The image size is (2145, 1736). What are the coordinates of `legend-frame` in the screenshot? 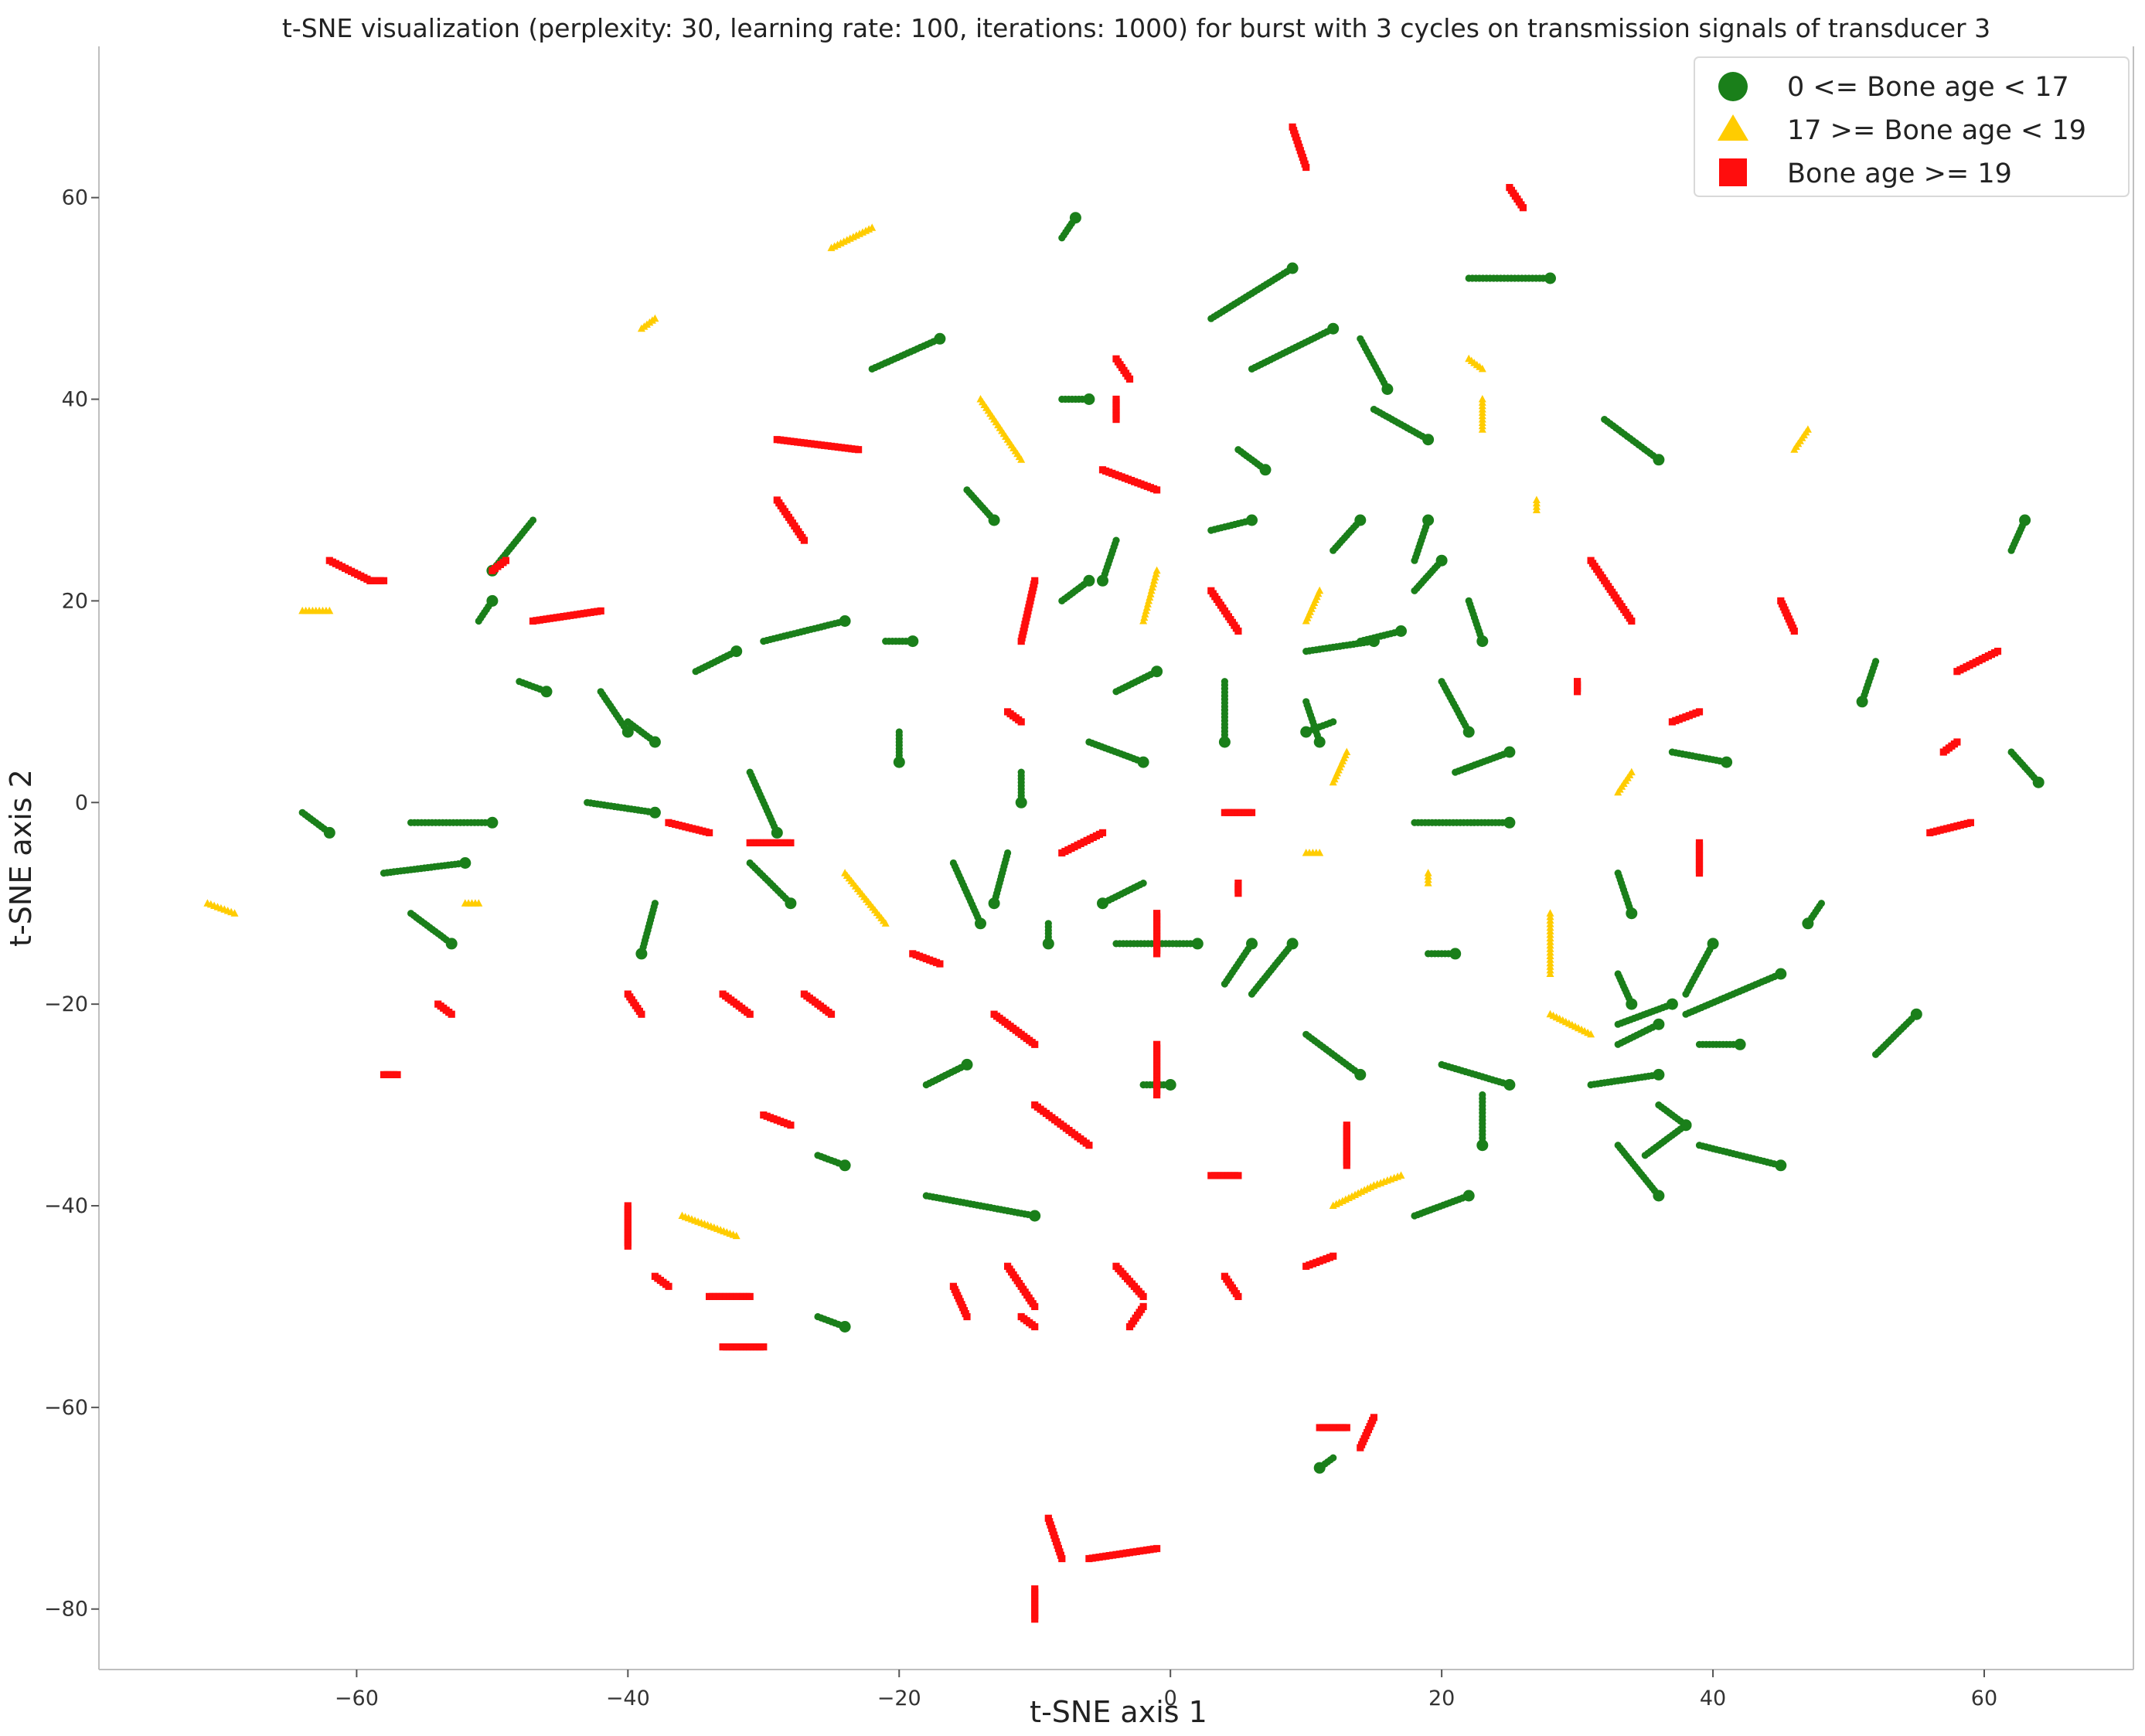 It's located at (1912, 127).